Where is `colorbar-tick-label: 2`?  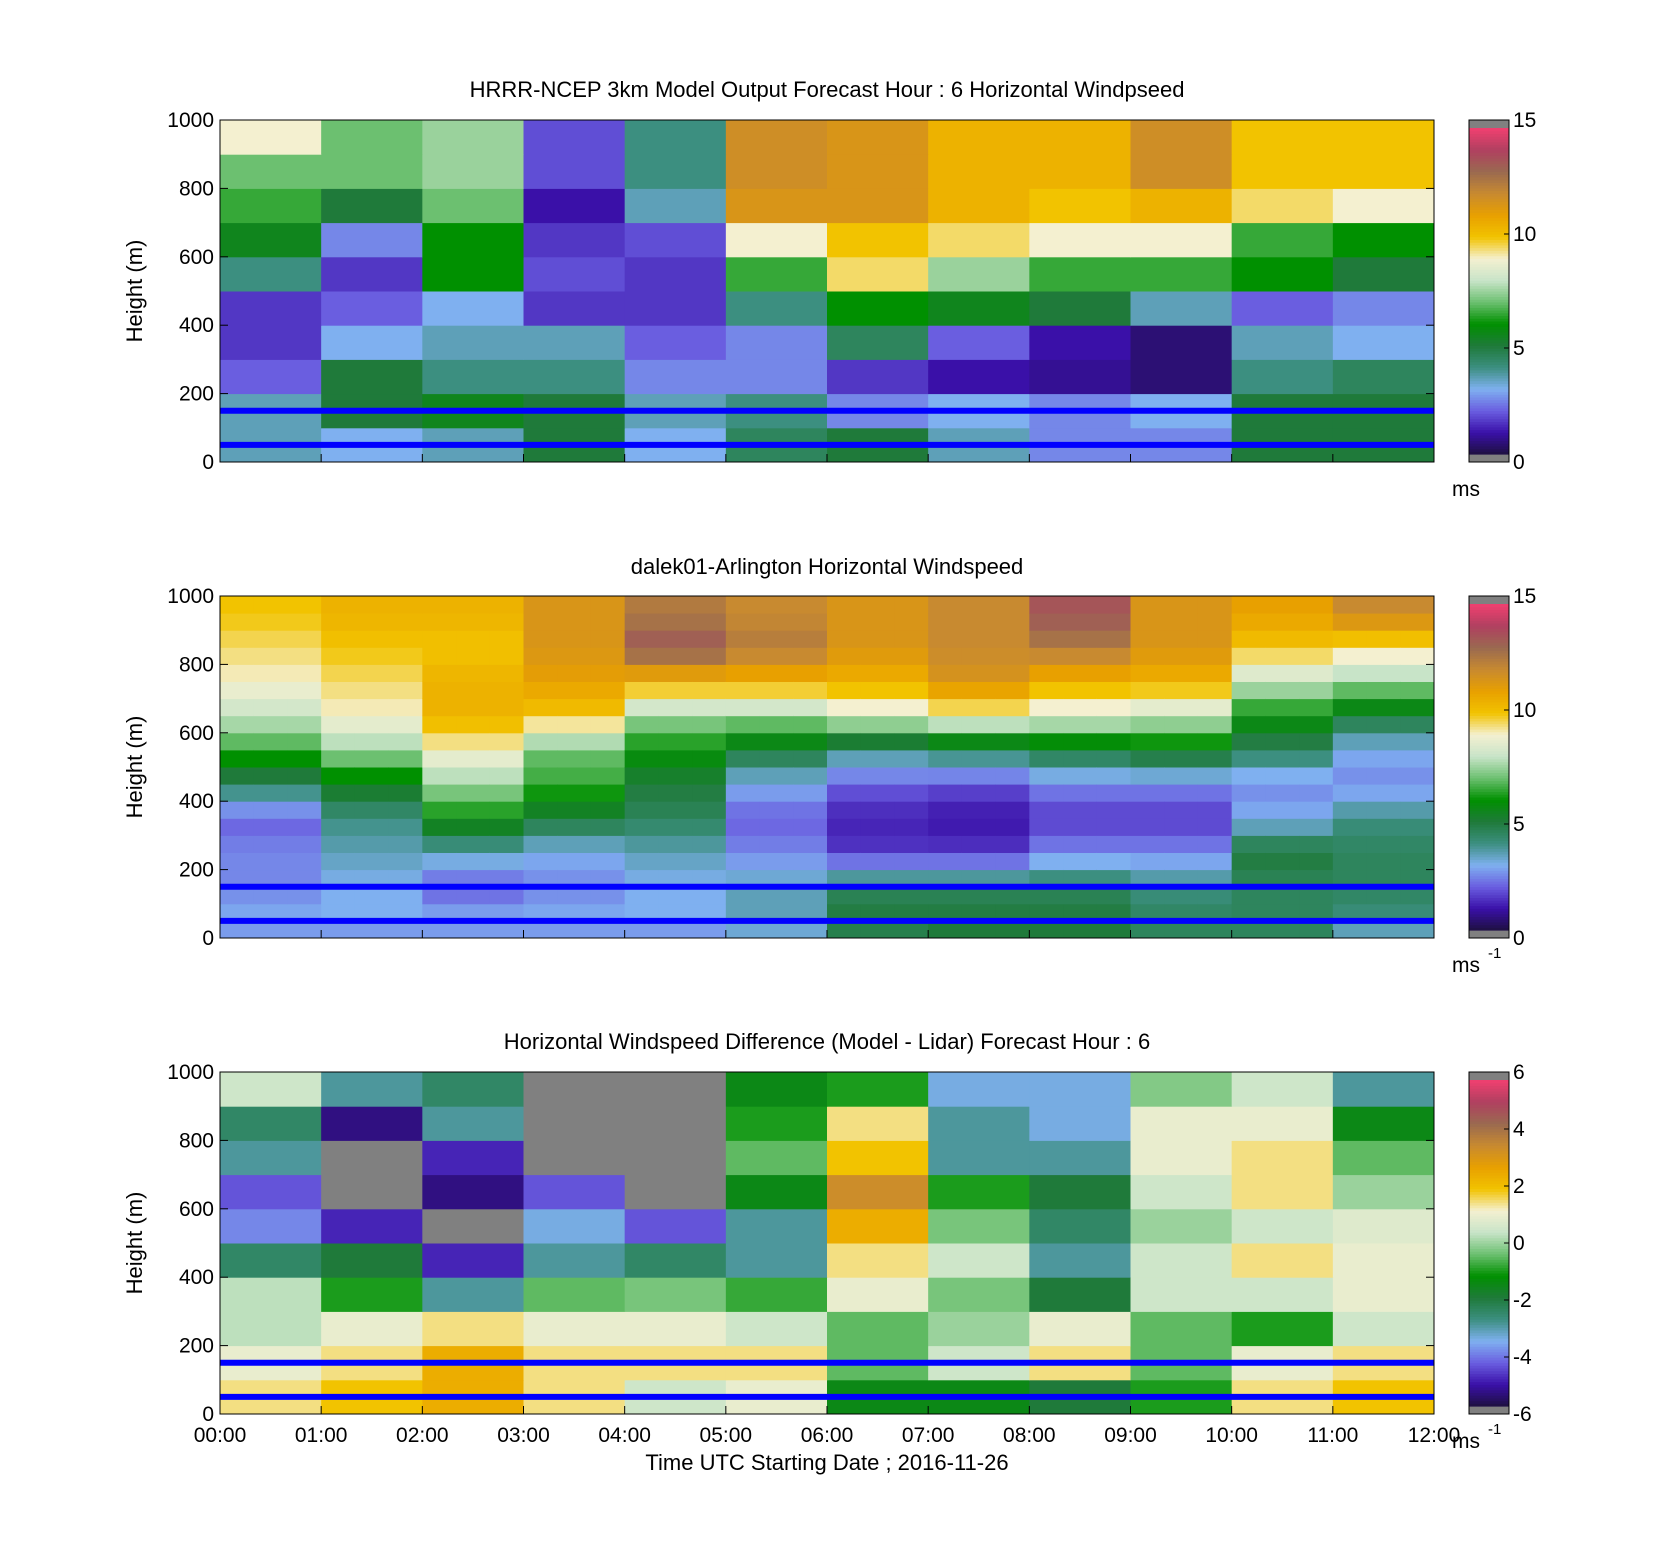
colorbar-tick-label: 2 is located at coordinates (1519, 1186).